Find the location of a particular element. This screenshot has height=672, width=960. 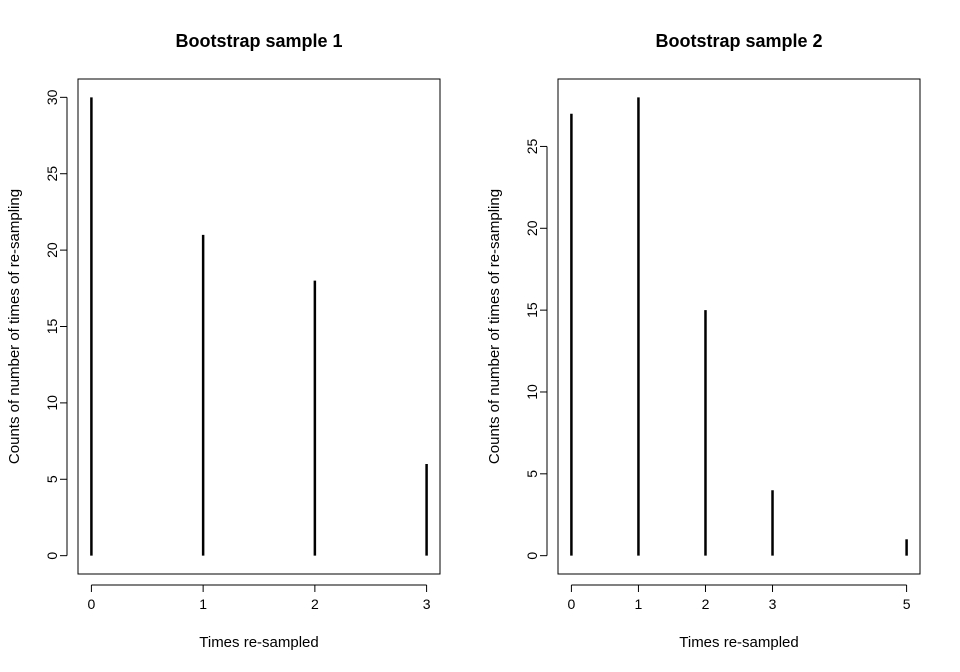

y-tick-label: 30 is located at coordinates (52, 97).